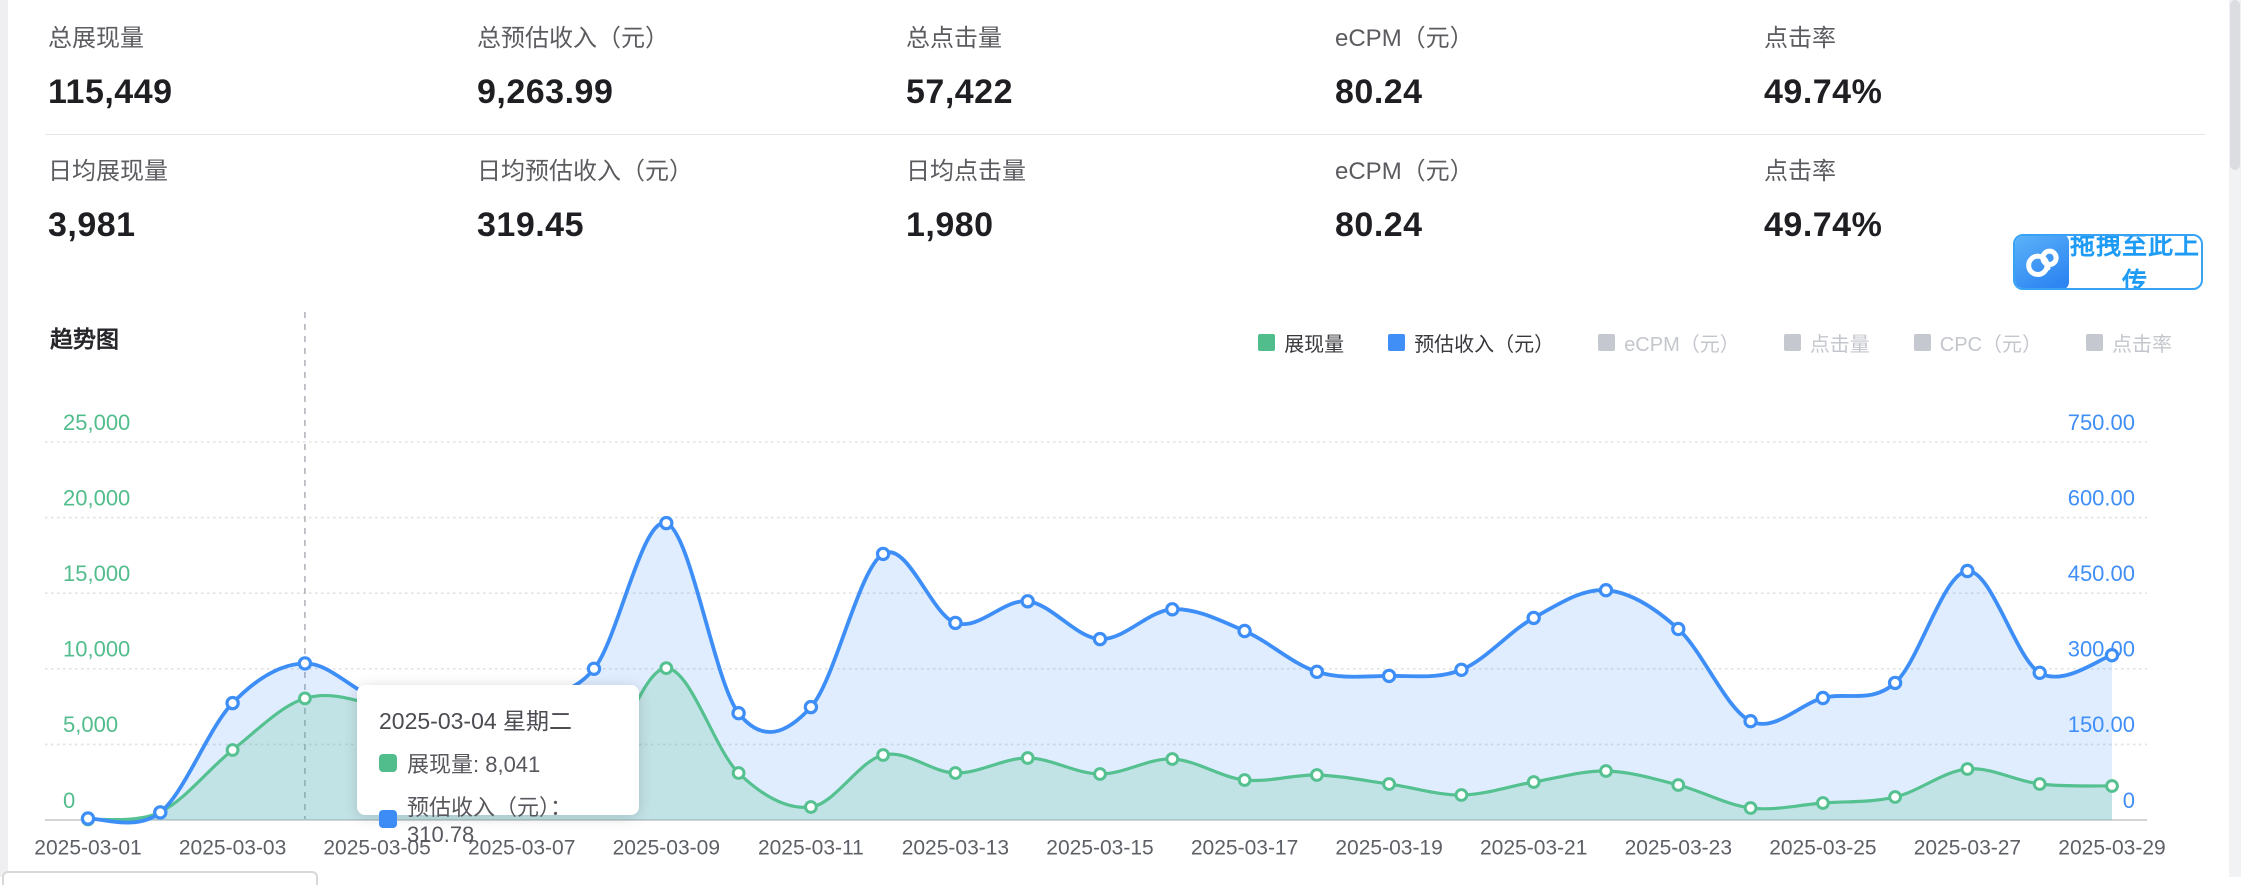 The image size is (2241, 885). I want to click on stat-cell: 点击率 49.74%, so click(1954, 202).